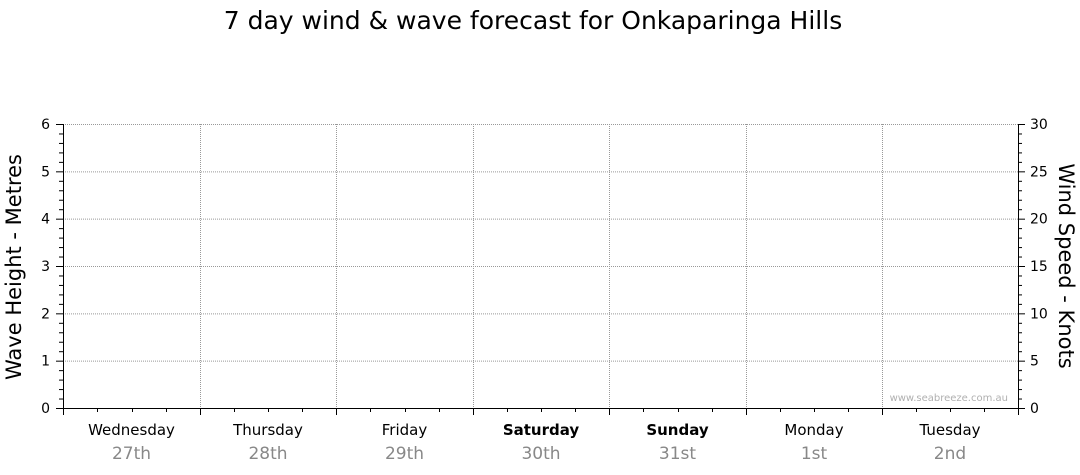 This screenshot has width=1080, height=475. Describe the element at coordinates (1039, 172) in the screenshot. I see `right-tick-label: 25` at that location.